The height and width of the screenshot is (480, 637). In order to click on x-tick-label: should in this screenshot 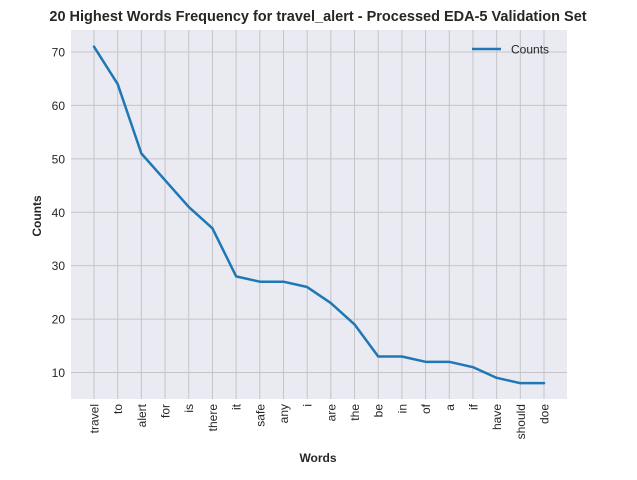, I will do `click(521, 421)`.